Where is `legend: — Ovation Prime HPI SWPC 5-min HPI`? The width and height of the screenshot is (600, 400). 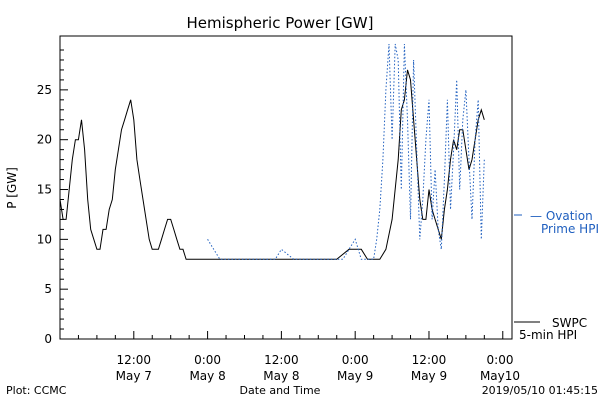
legend: — Ovation Prime HPI SWPC 5-min HPI is located at coordinates (556, 275).